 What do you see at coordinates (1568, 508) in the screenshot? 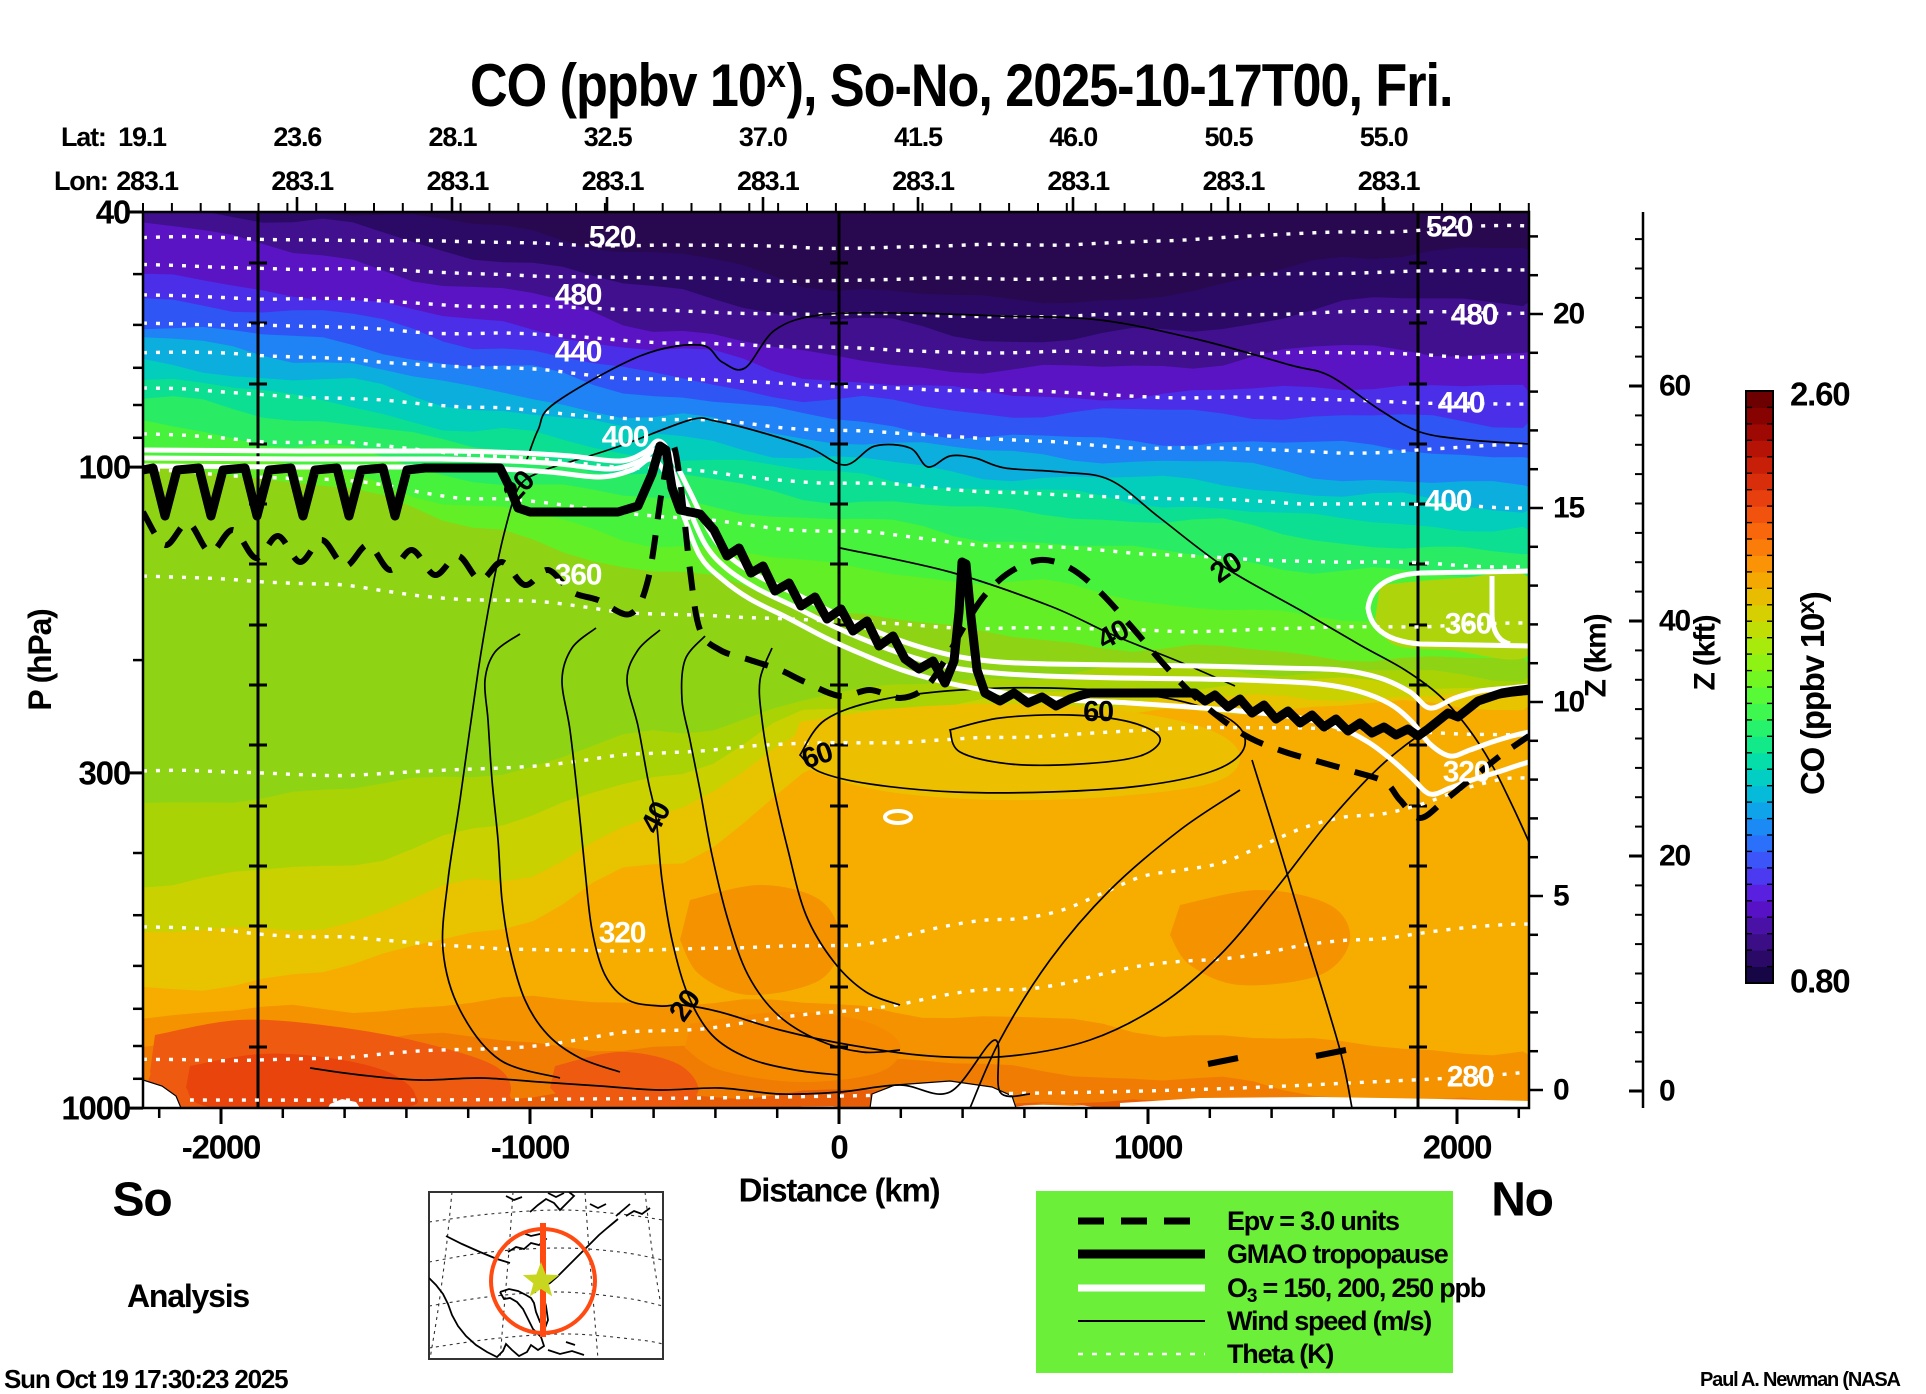
I see `svg-text: 15` at bounding box center [1568, 508].